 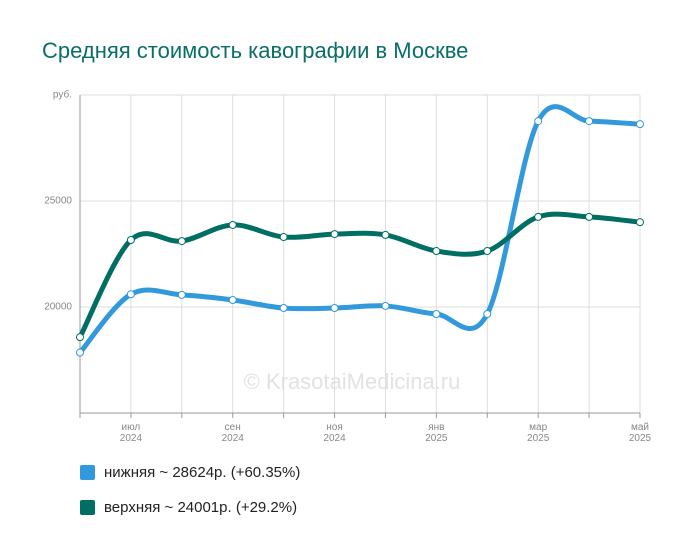 What do you see at coordinates (131, 433) in the screenshot?
I see `x-tick-label: июл 2024` at bounding box center [131, 433].